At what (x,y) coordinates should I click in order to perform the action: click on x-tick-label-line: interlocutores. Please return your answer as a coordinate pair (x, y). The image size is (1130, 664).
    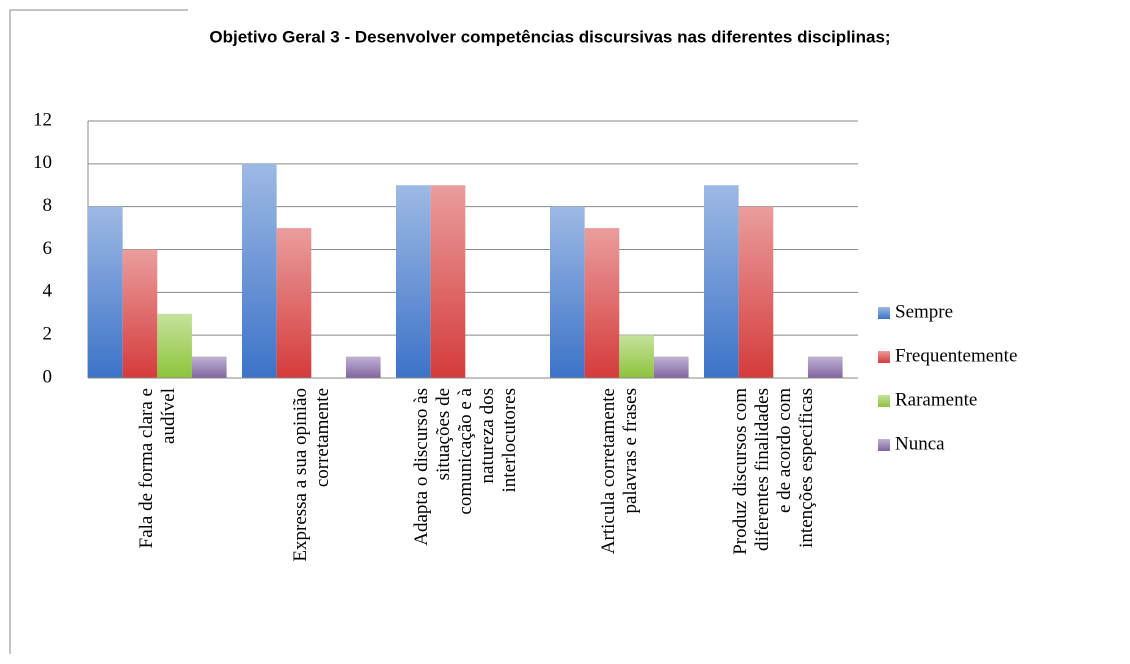
    Looking at the image, I should click on (509, 440).